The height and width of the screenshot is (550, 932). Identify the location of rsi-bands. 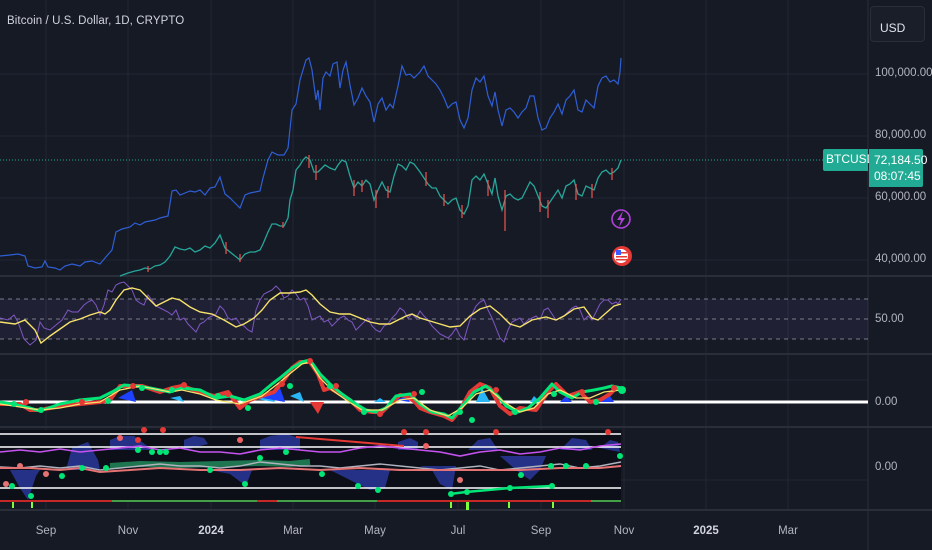
(434, 319).